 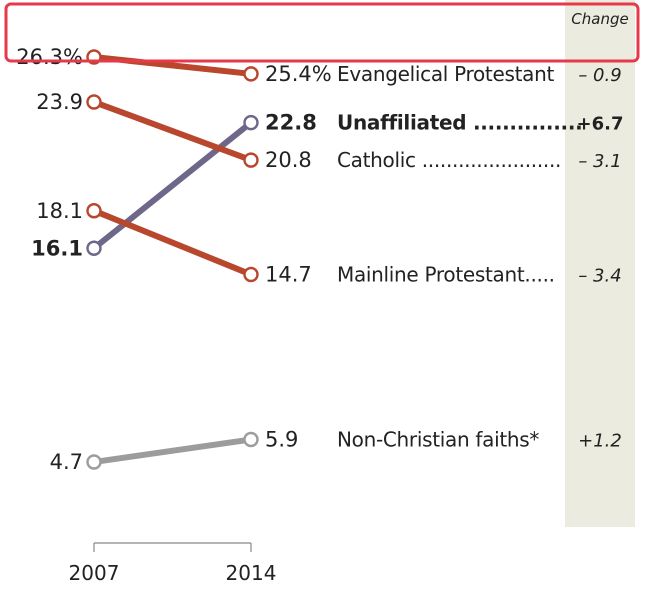 What do you see at coordinates (599, 161) in the screenshot?
I see `change-value-catholic: – 3.1` at bounding box center [599, 161].